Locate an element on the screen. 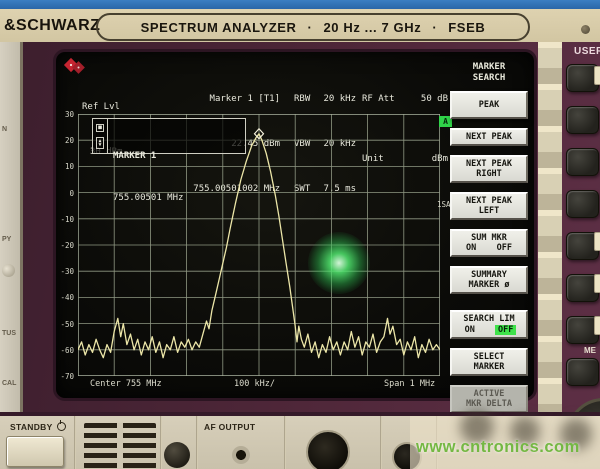 This screenshot has height=469, width=600. af-output-jack is located at coordinates (241, 455).